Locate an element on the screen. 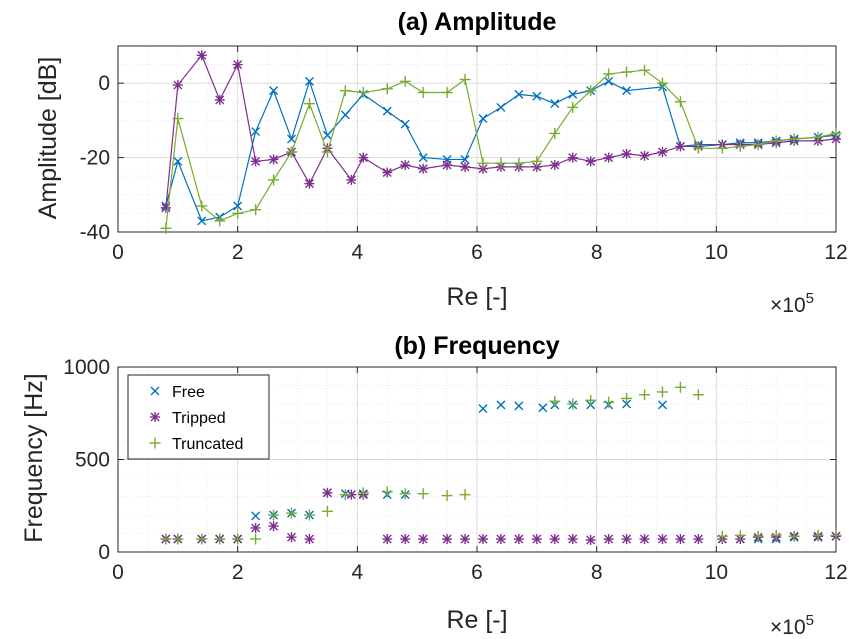 The width and height of the screenshot is (853, 639). amplitude-x-multiplier: ×10⁵ is located at coordinates (792, 303).